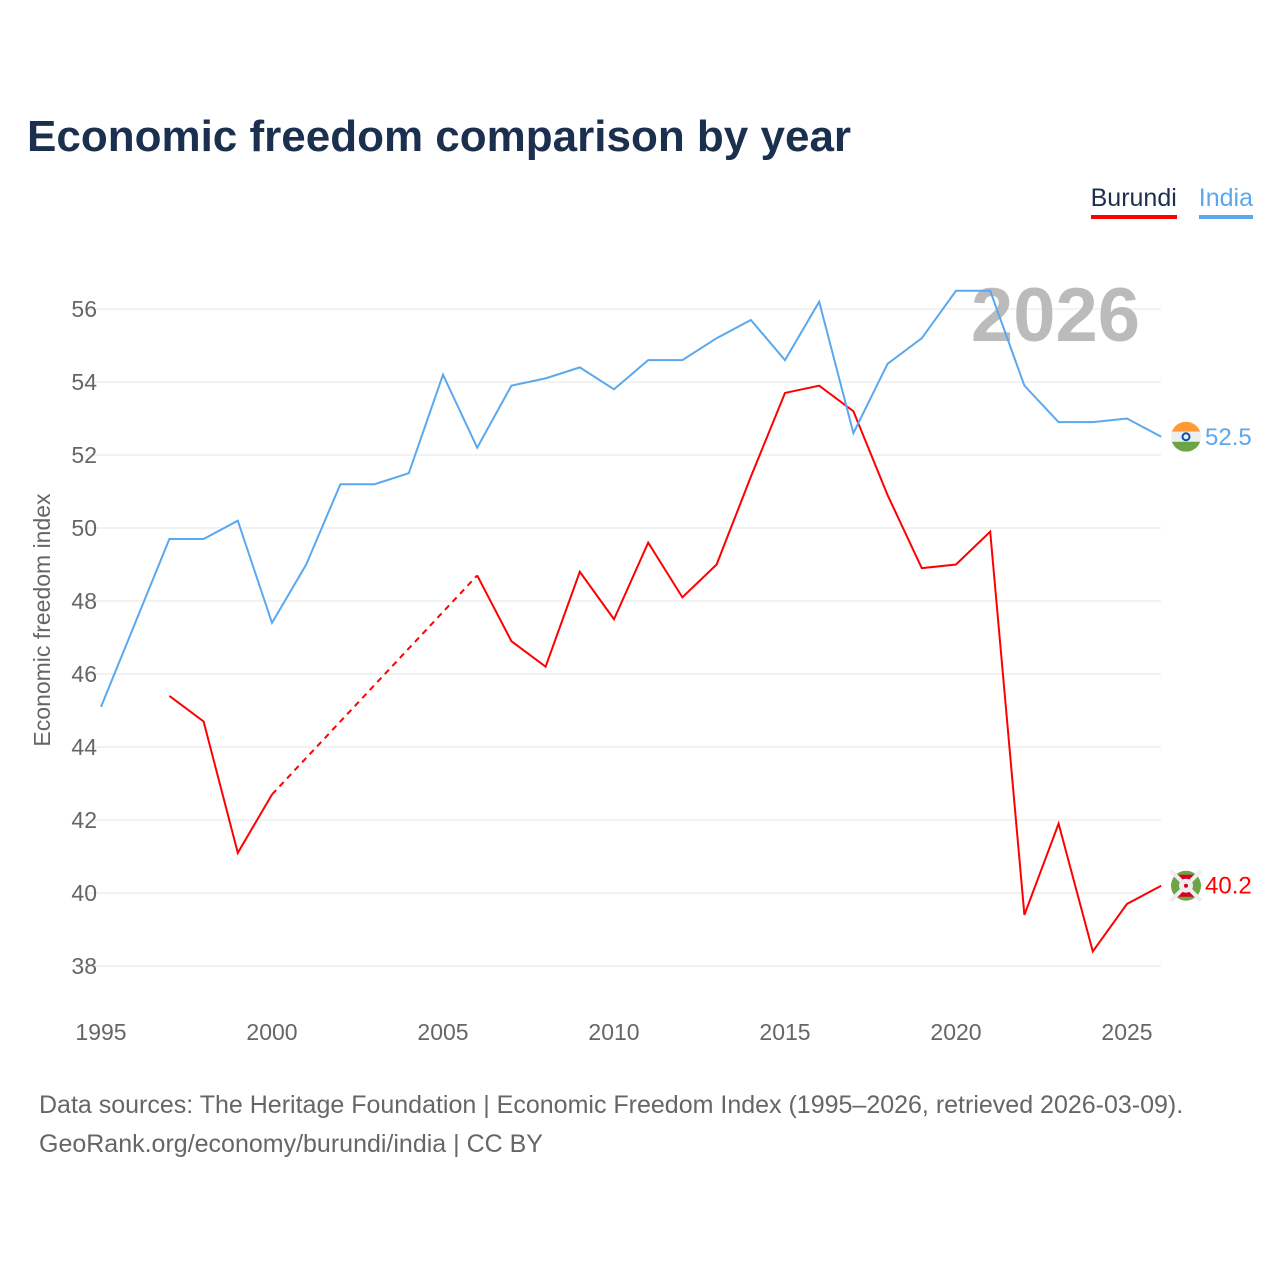 The image size is (1280, 1280). Describe the element at coordinates (439, 136) in the screenshot. I see `chart-title: Economic freedom comparison by year` at that location.